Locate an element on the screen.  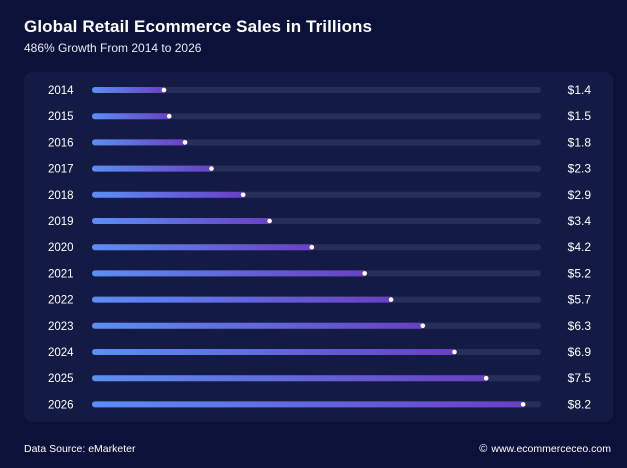
value-label: $5.7 is located at coordinates (580, 300).